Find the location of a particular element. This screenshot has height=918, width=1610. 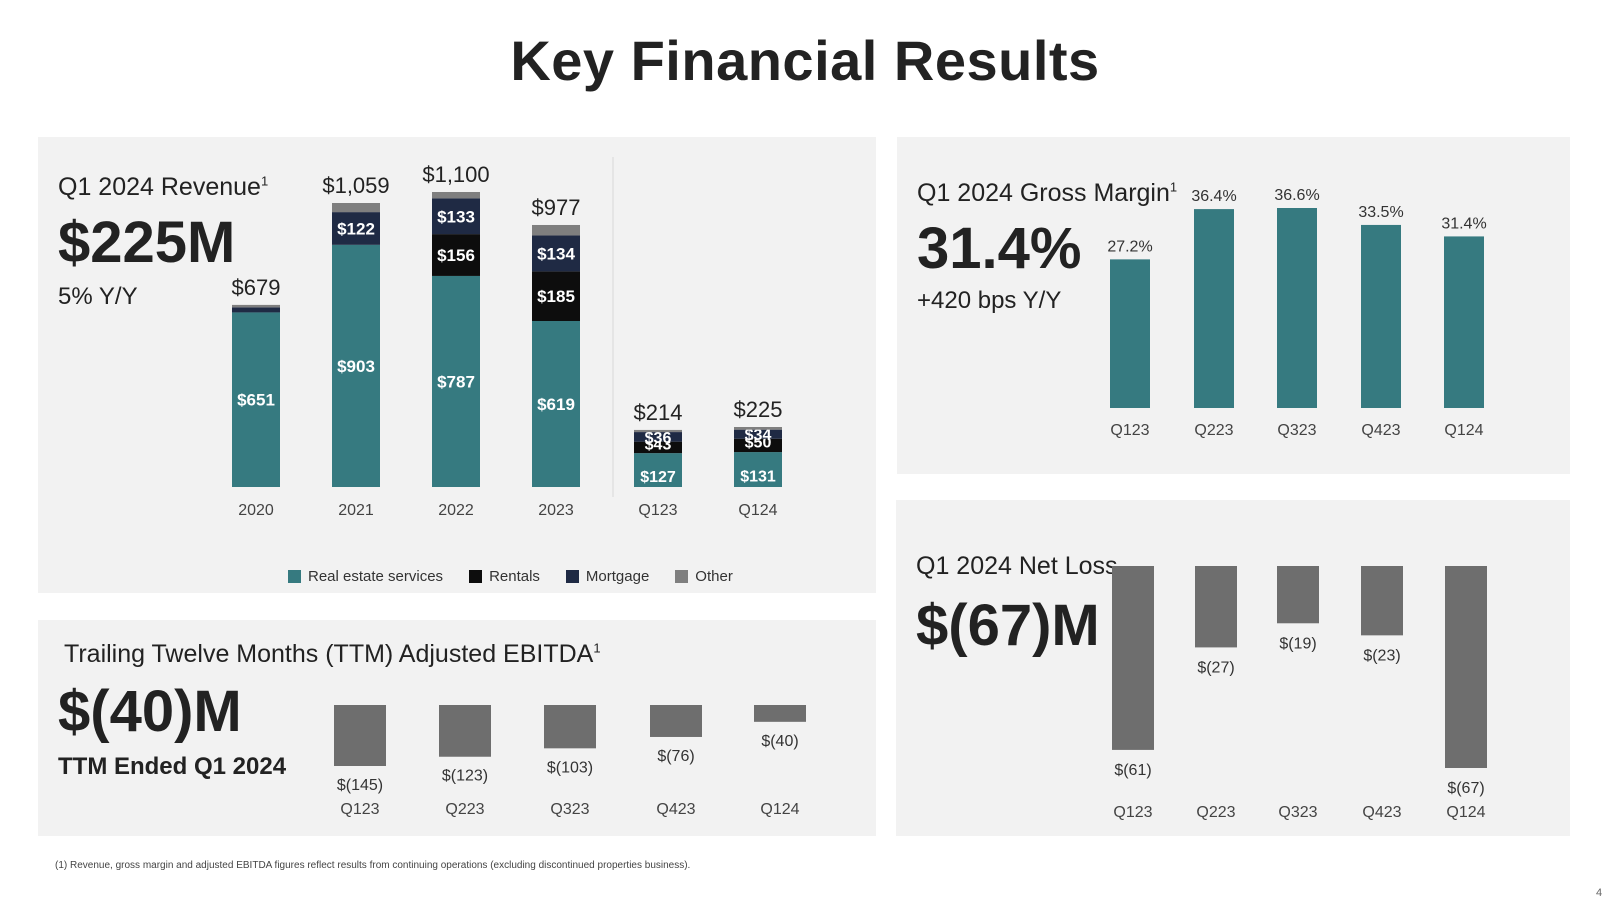

revenue-segment-label-Q124: $131 is located at coordinates (758, 477).